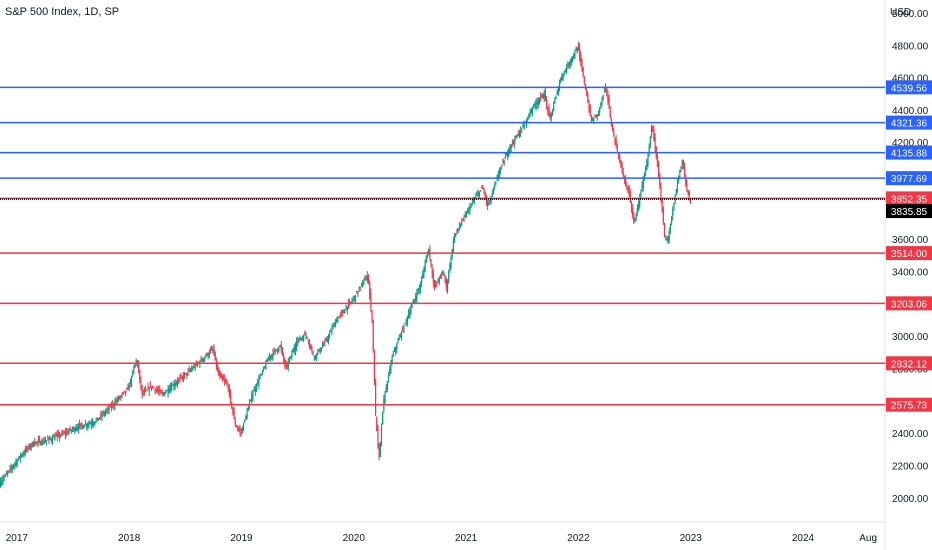 Image resolution: width=932 pixels, height=550 pixels. What do you see at coordinates (909, 253) in the screenshot?
I see `level-price-tag` at bounding box center [909, 253].